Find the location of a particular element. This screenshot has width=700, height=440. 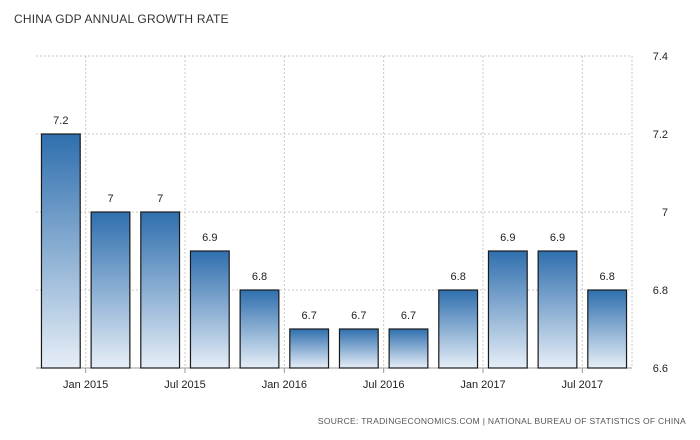

x-tick-label: Jul 2017 is located at coordinates (583, 385).